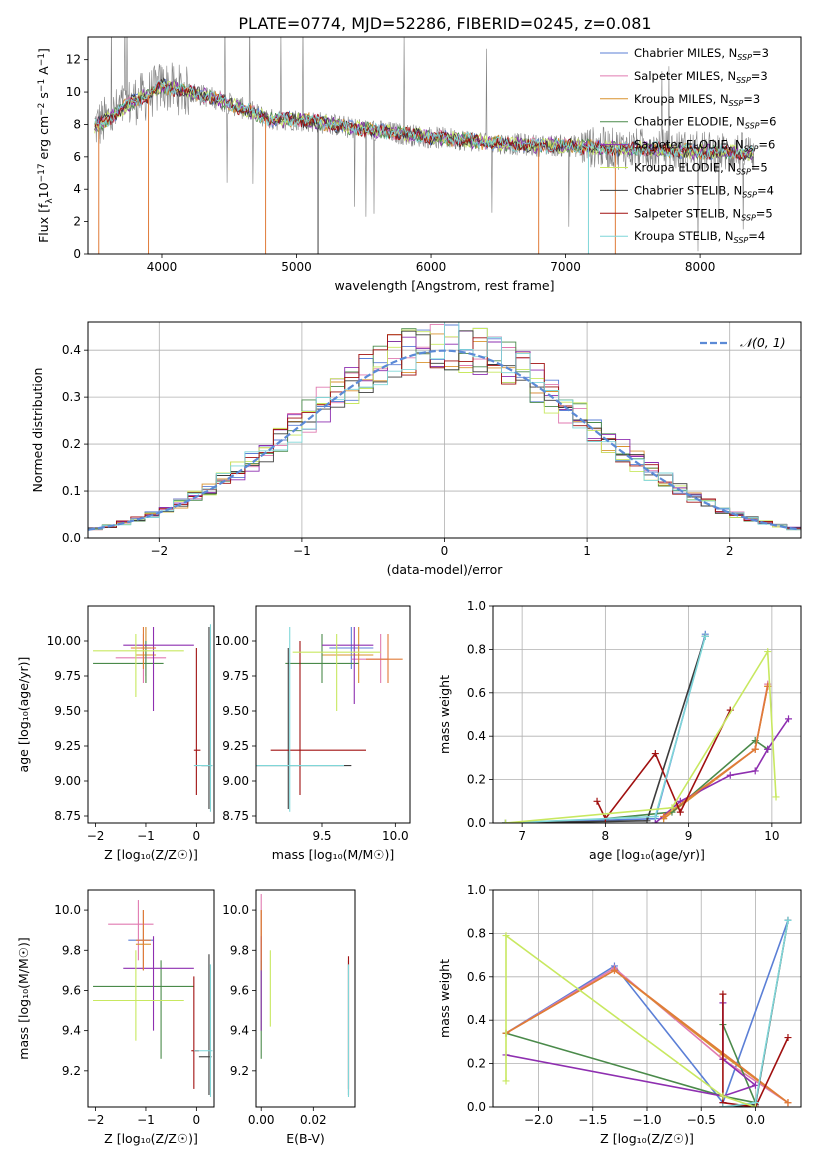 This screenshot has height=1170, width=819. I want to click on normal-curve, so click(443, 440).